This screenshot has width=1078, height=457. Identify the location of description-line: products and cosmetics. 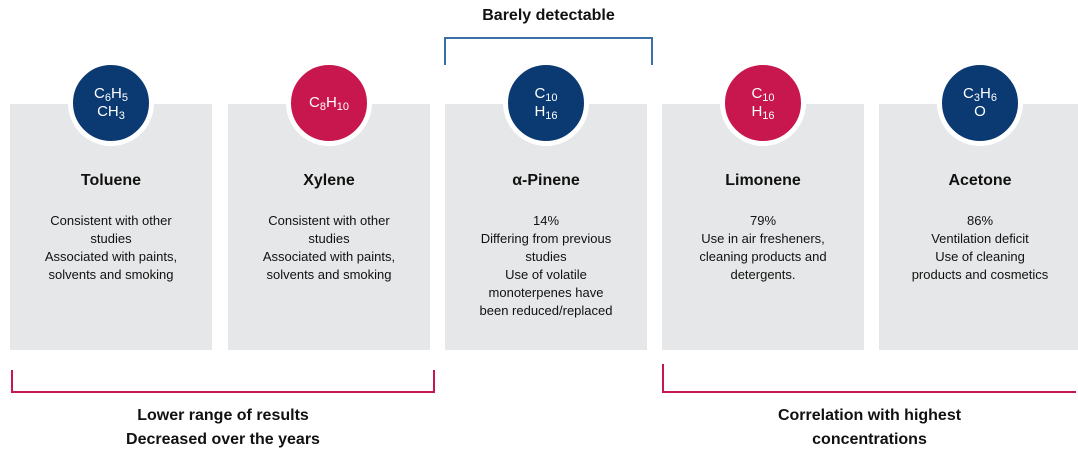
(980, 274).